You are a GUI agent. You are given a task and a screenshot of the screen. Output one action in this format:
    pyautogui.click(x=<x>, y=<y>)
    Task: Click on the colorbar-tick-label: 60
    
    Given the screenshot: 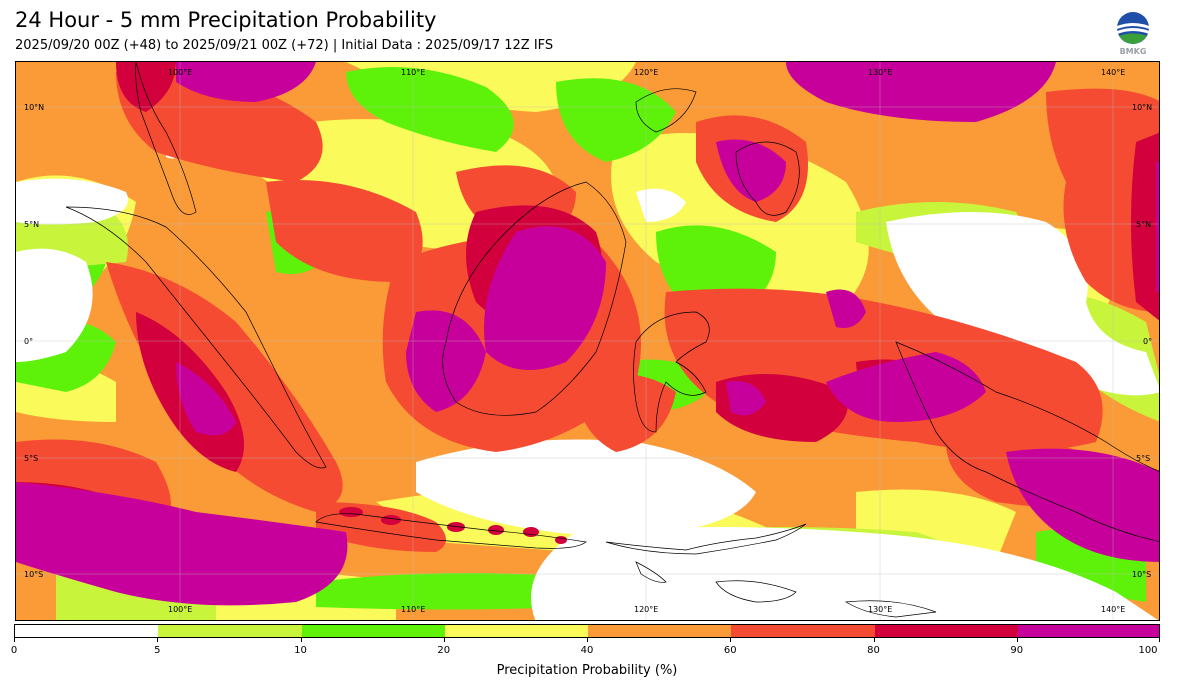 What is the action you would take?
    pyautogui.click(x=730, y=650)
    